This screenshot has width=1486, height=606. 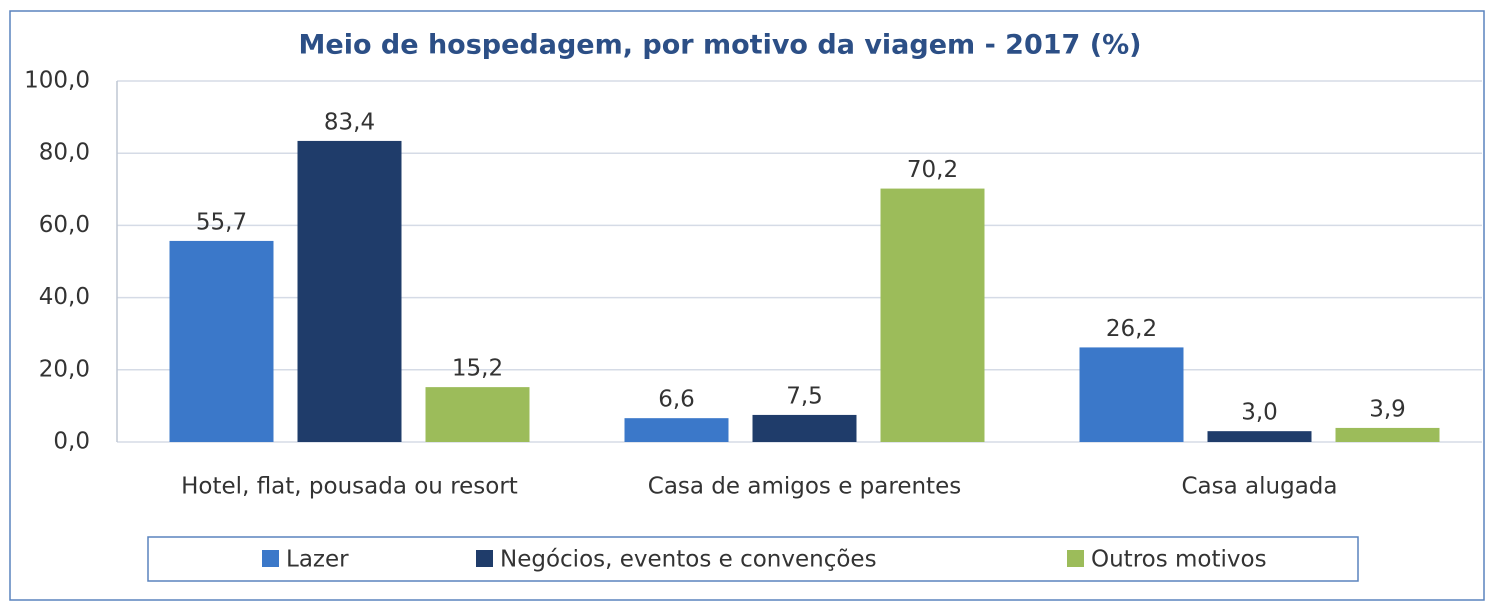 What do you see at coordinates (64, 297) in the screenshot?
I see `y-tick-label: 40,0` at bounding box center [64, 297].